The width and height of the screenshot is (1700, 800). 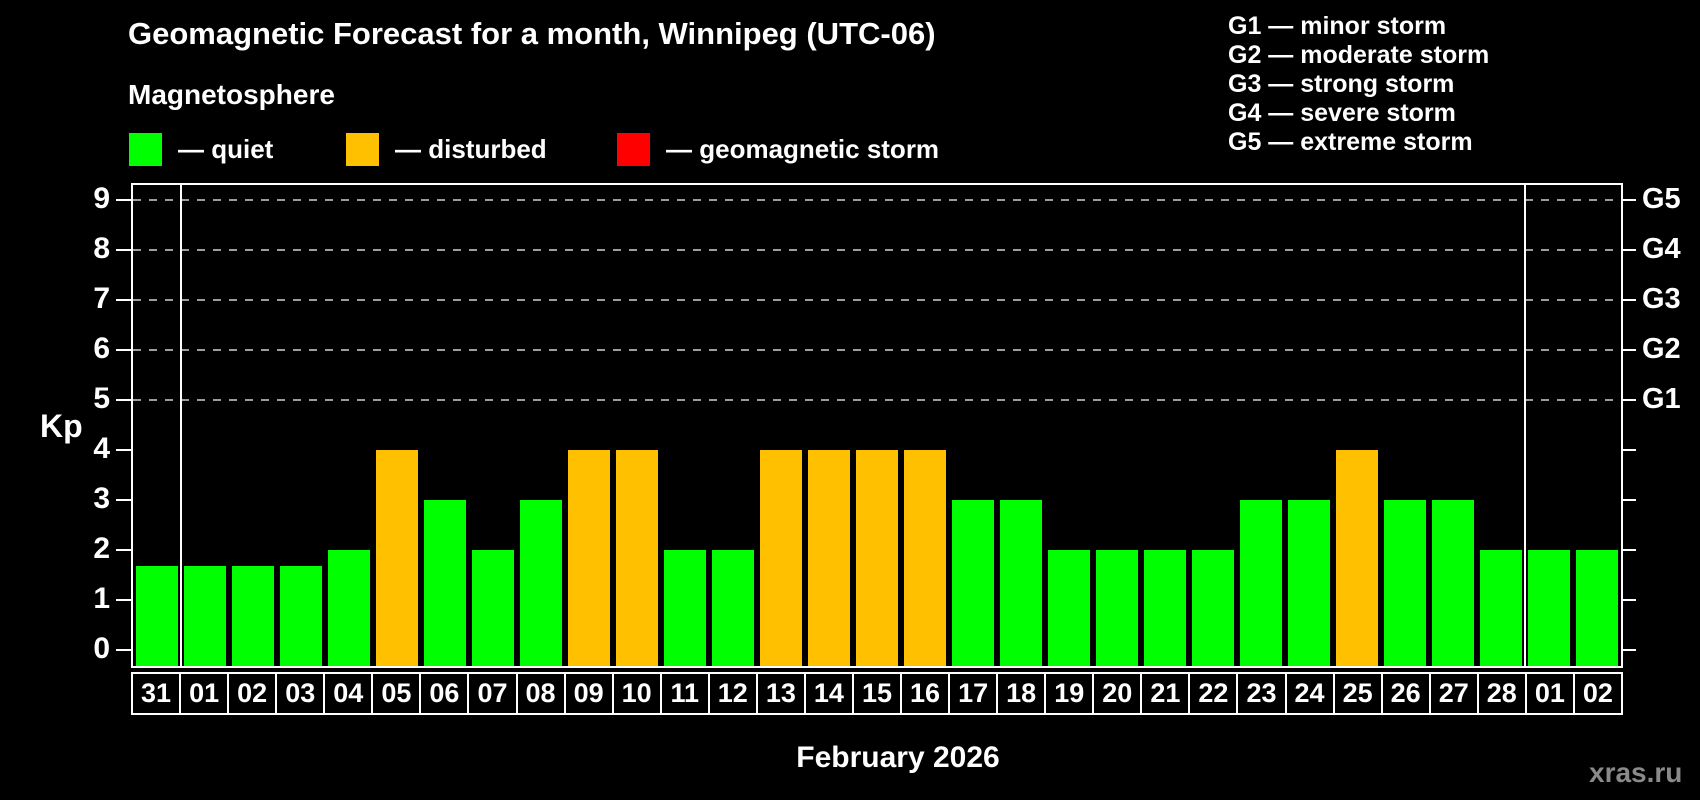 What do you see at coordinates (1628, 600) in the screenshot?
I see `right-tick-kp1` at bounding box center [1628, 600].